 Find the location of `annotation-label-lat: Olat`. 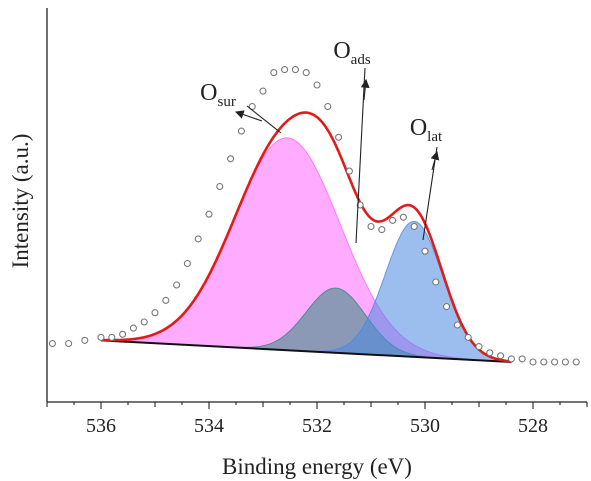

annotation-label-lat: Olat is located at coordinates (426, 130).